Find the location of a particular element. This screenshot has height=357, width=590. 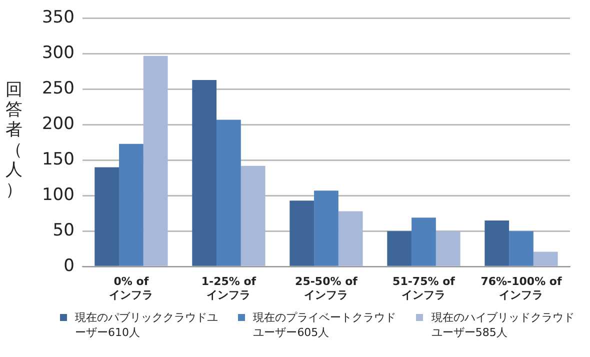

y-tick-label: 350 is located at coordinates (58, 18).